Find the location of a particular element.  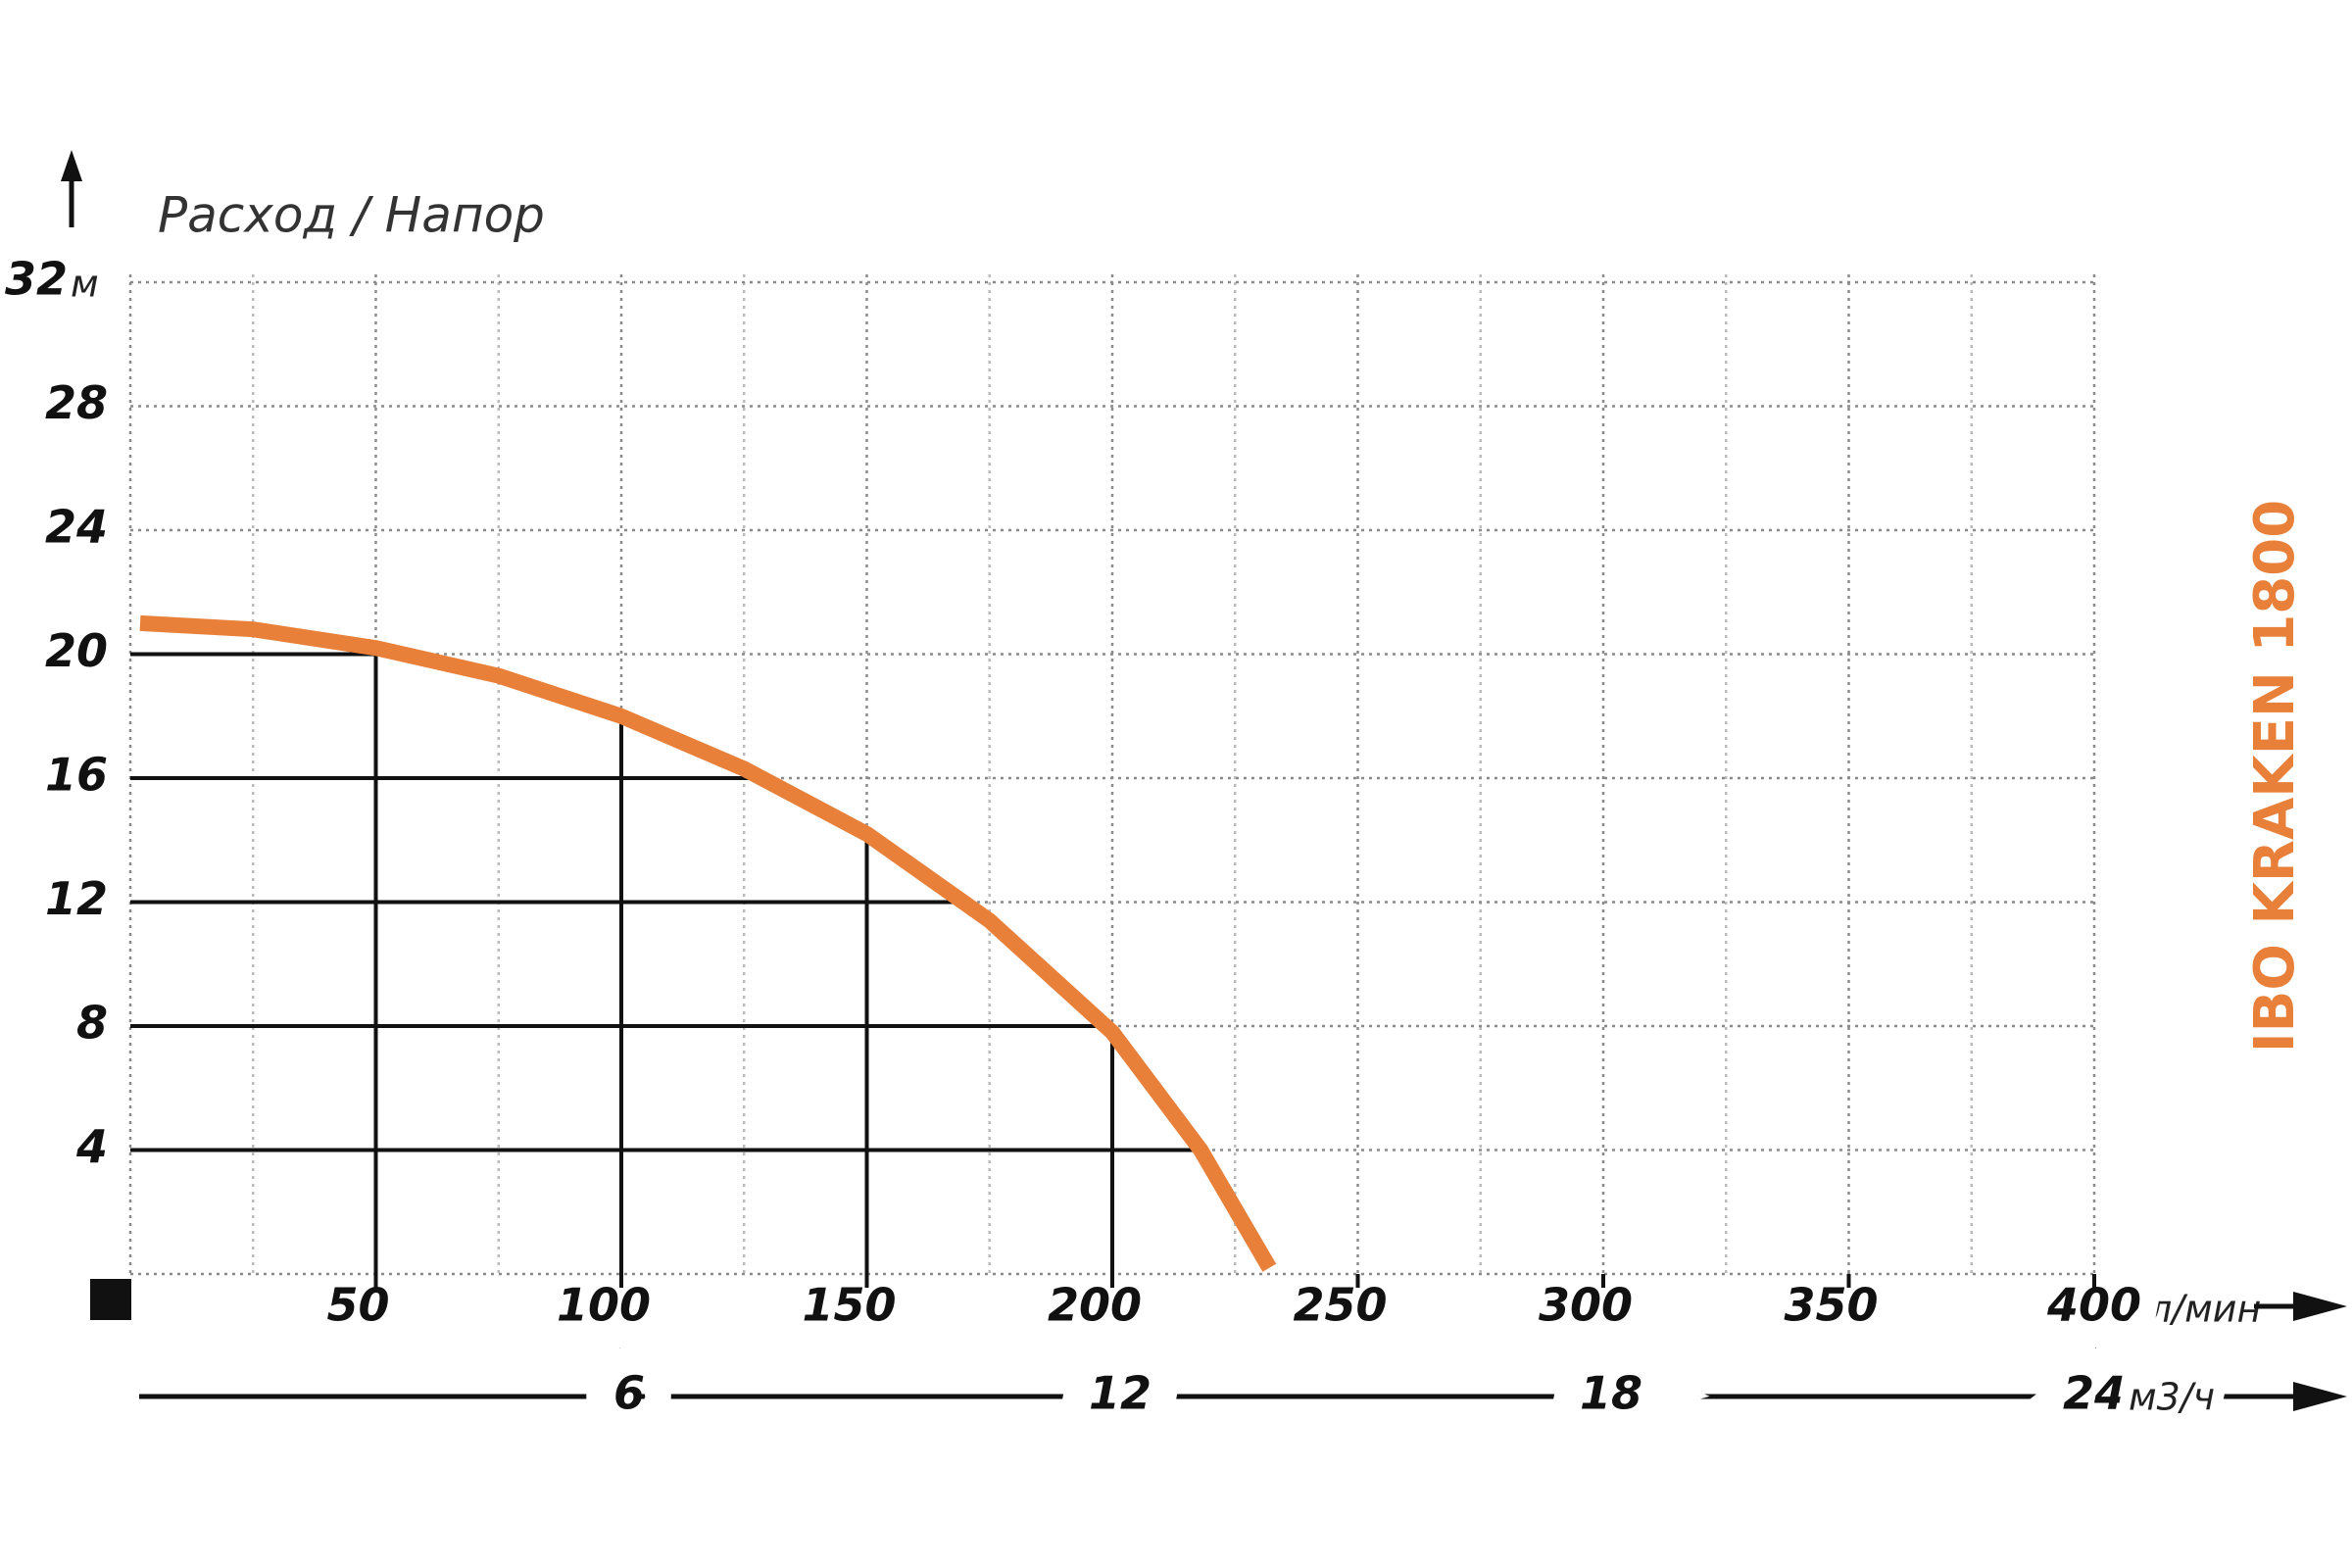

x-tick-label: 350 is located at coordinates (1831, 1305).